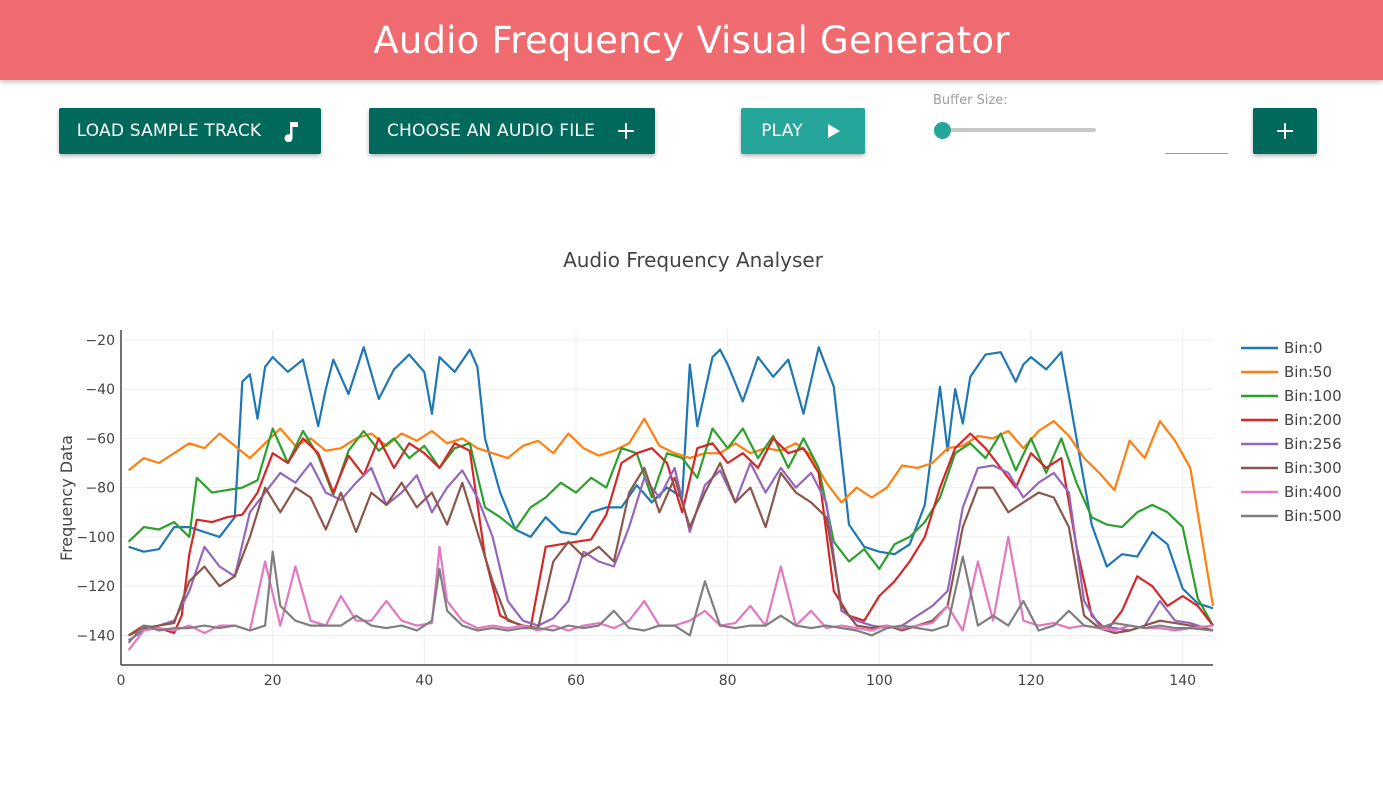  Describe the element at coordinates (100, 439) in the screenshot. I see `y-tick-label: −60` at that location.